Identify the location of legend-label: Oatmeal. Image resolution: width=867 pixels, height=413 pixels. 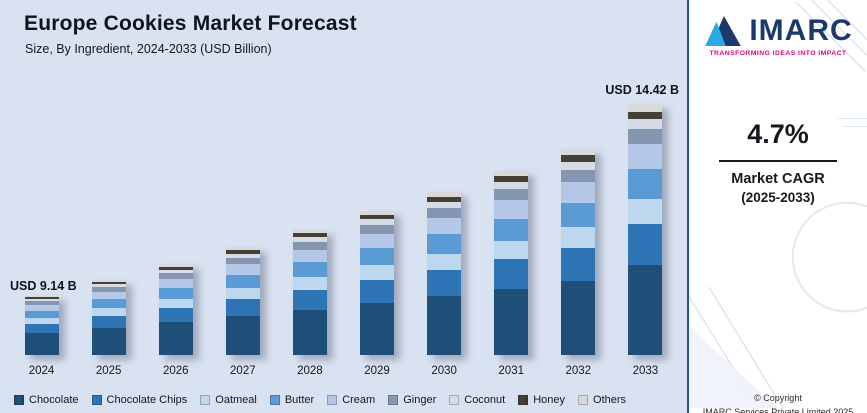
(236, 400).